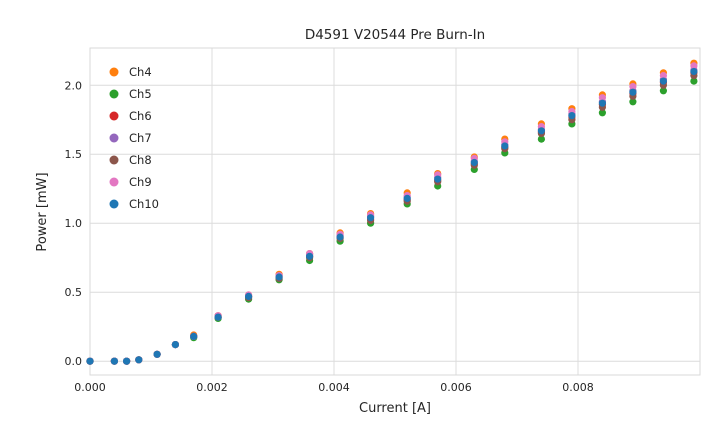 This screenshot has width=720, height=432. Describe the element at coordinates (114, 204) in the screenshot. I see `legend-marker-ch10` at that location.